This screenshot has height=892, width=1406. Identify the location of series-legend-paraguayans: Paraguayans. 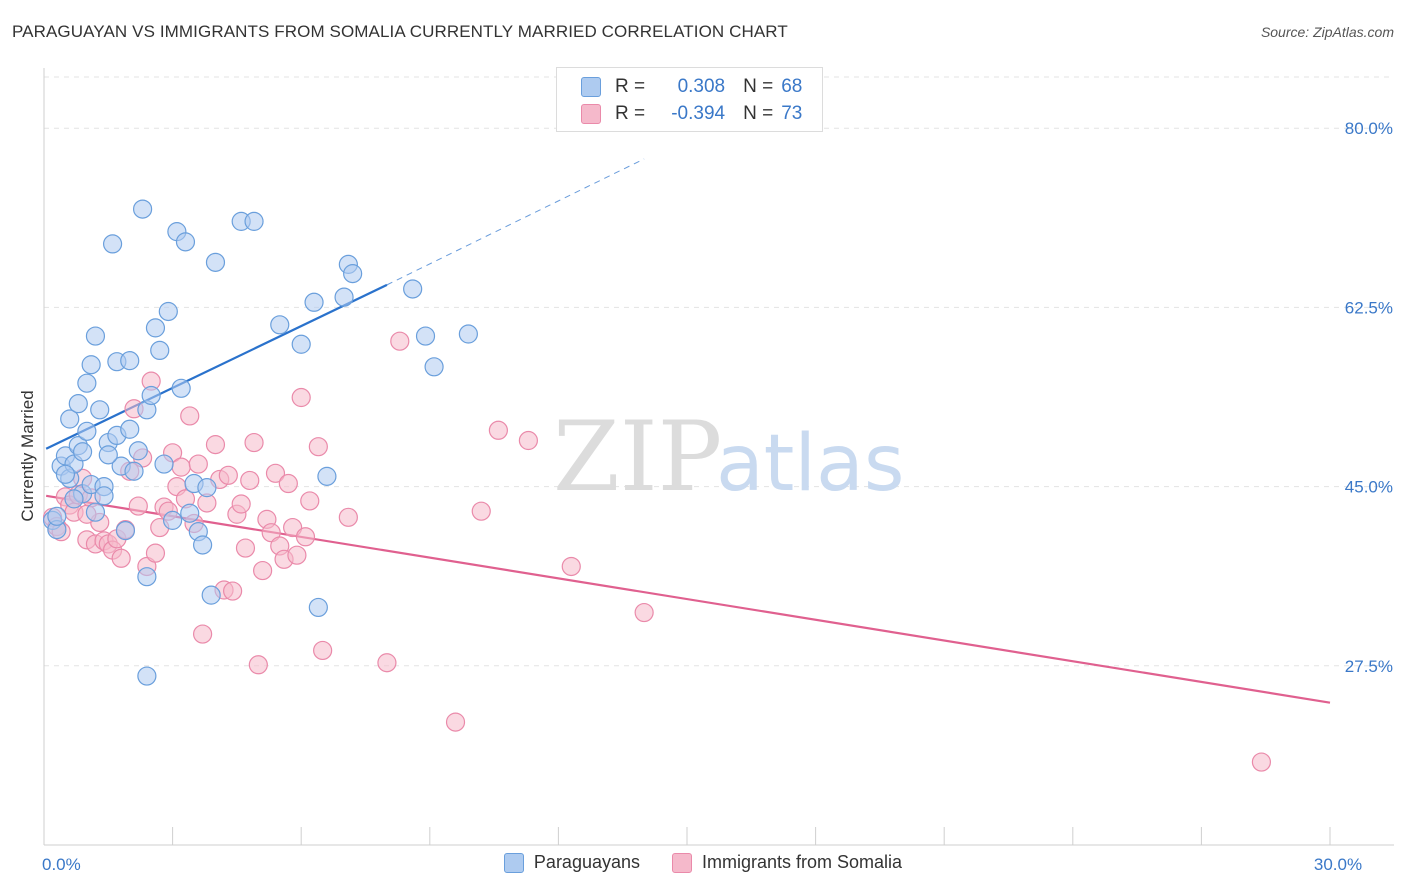
(571, 862).